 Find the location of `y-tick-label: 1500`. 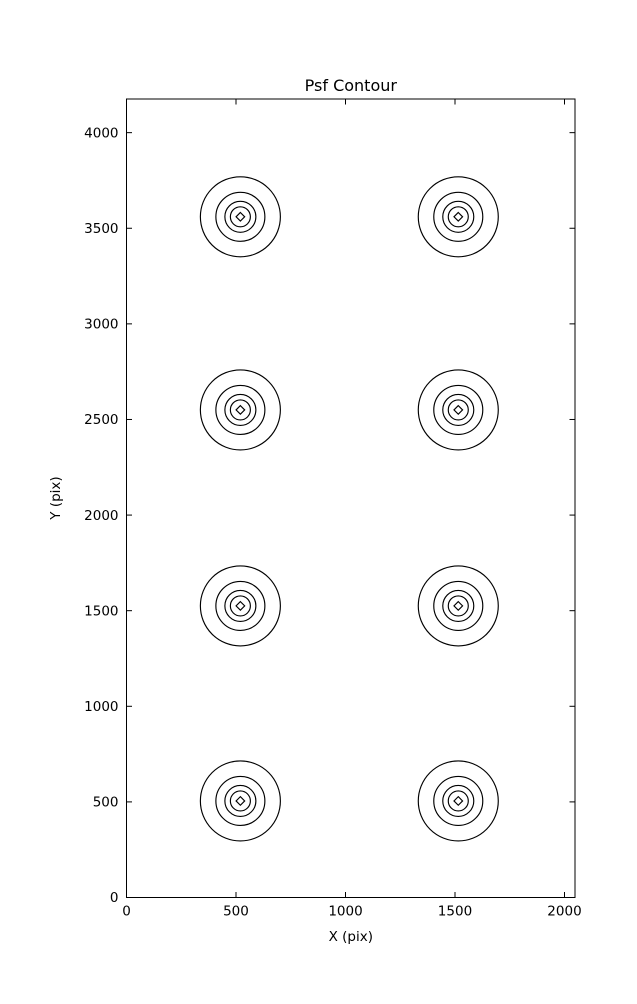

y-tick-label: 1500 is located at coordinates (101, 611).